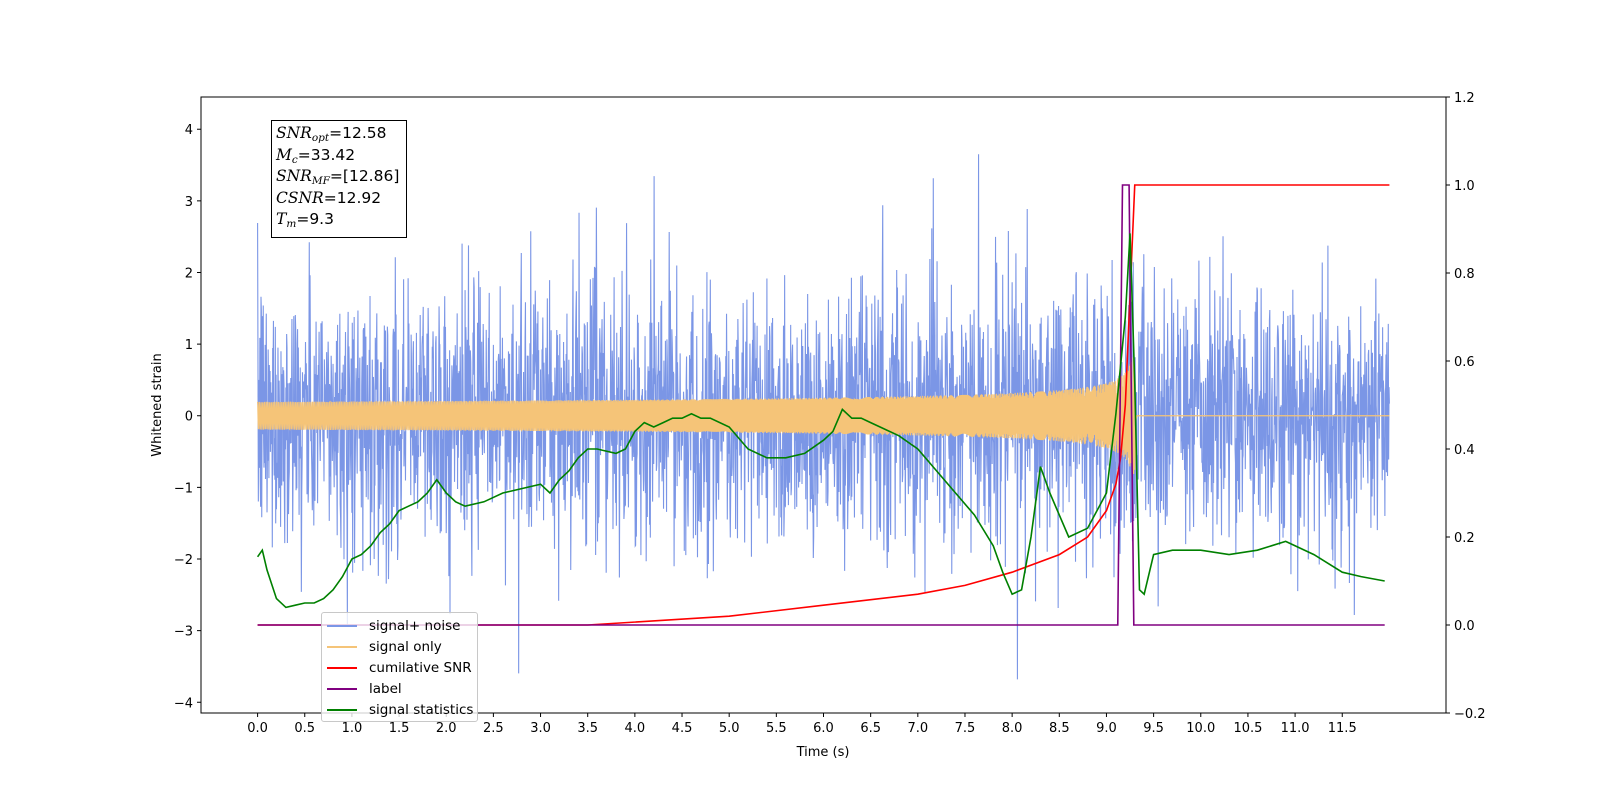  I want to click on x-tick-label: 11.0, so click(1295, 728).